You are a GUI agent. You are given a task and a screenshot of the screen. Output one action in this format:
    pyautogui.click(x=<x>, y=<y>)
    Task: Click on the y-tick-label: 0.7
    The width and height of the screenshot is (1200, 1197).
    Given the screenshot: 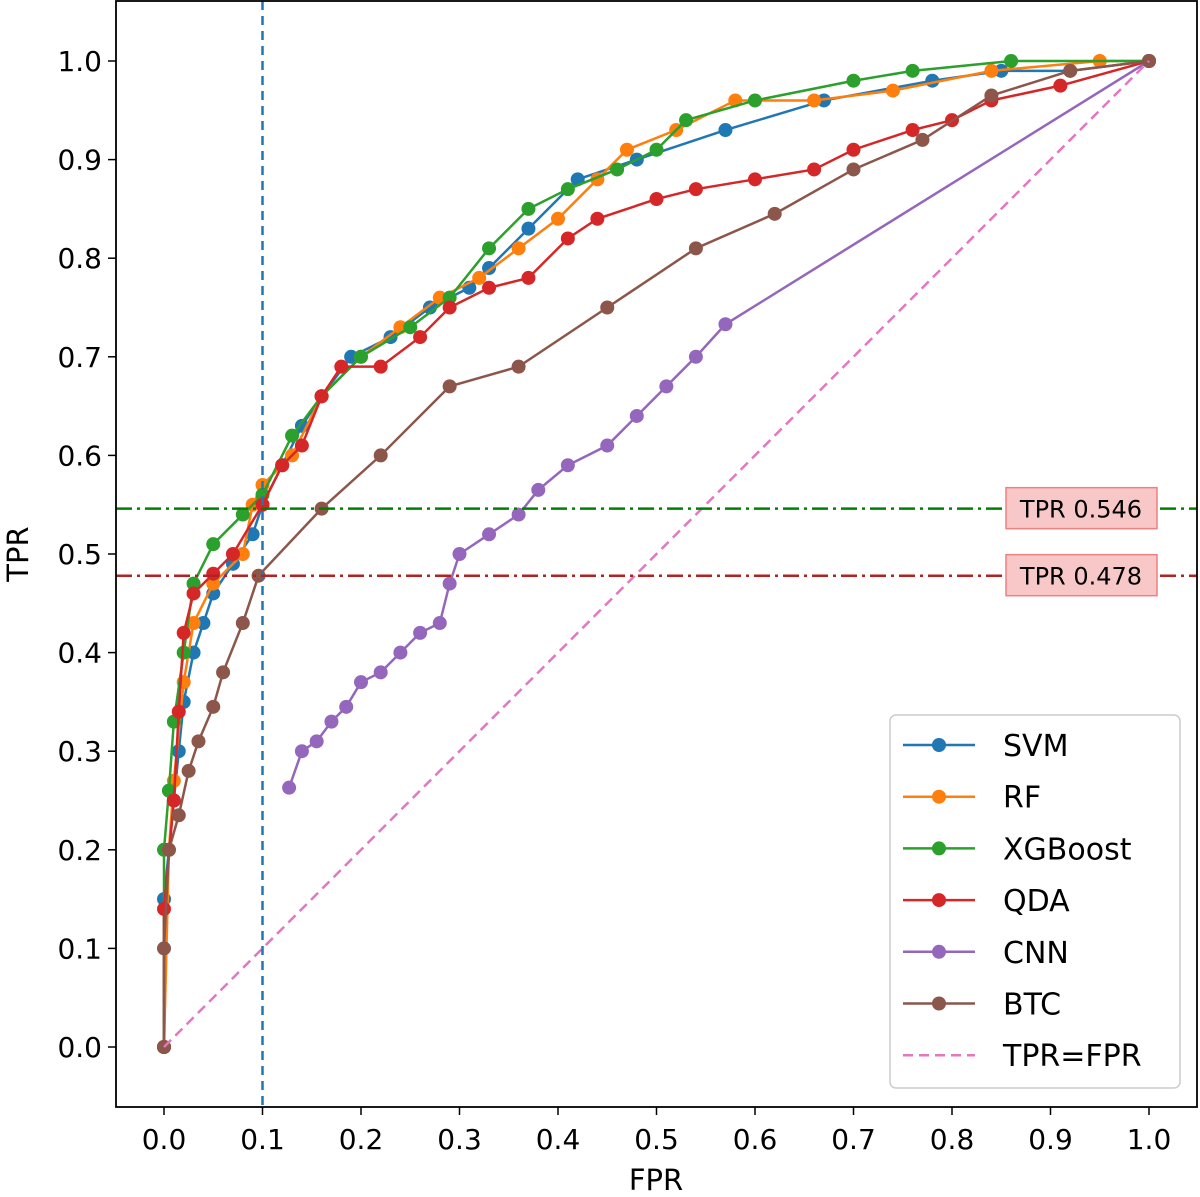 What is the action you would take?
    pyautogui.click(x=79, y=357)
    